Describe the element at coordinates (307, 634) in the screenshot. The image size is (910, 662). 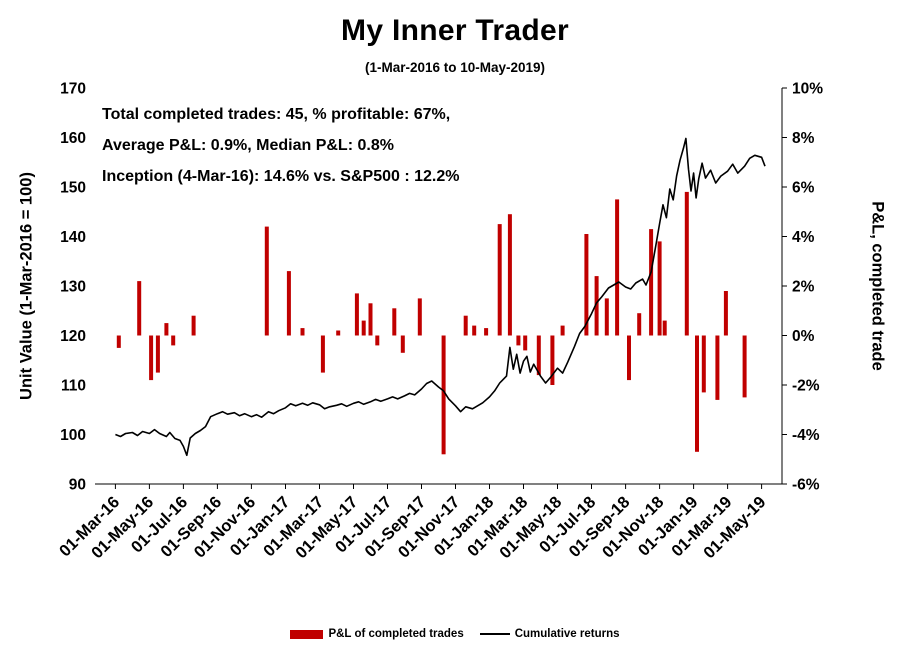
I see `pnl-bar-swatch-icon` at that location.